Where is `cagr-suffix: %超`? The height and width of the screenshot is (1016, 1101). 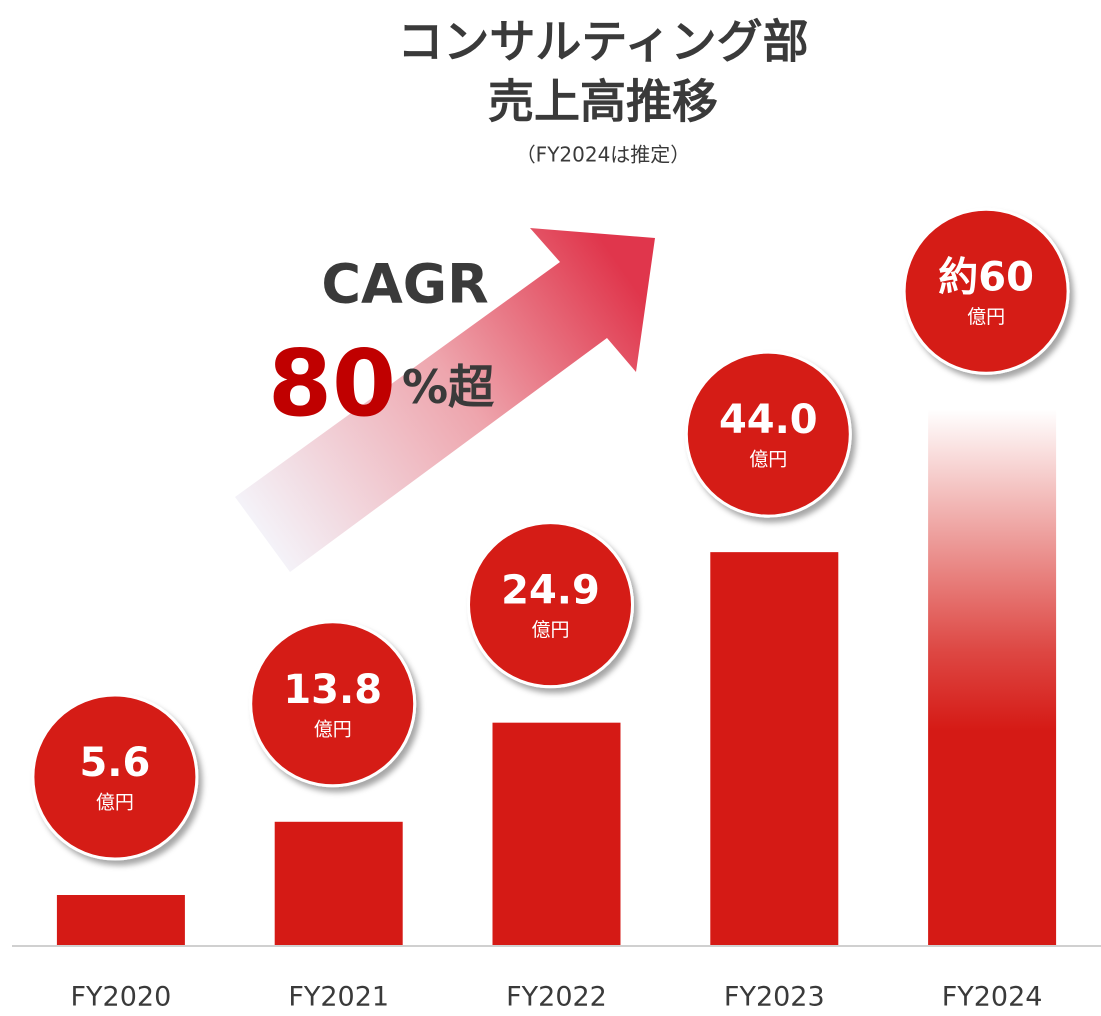 cagr-suffix: %超 is located at coordinates (448, 387).